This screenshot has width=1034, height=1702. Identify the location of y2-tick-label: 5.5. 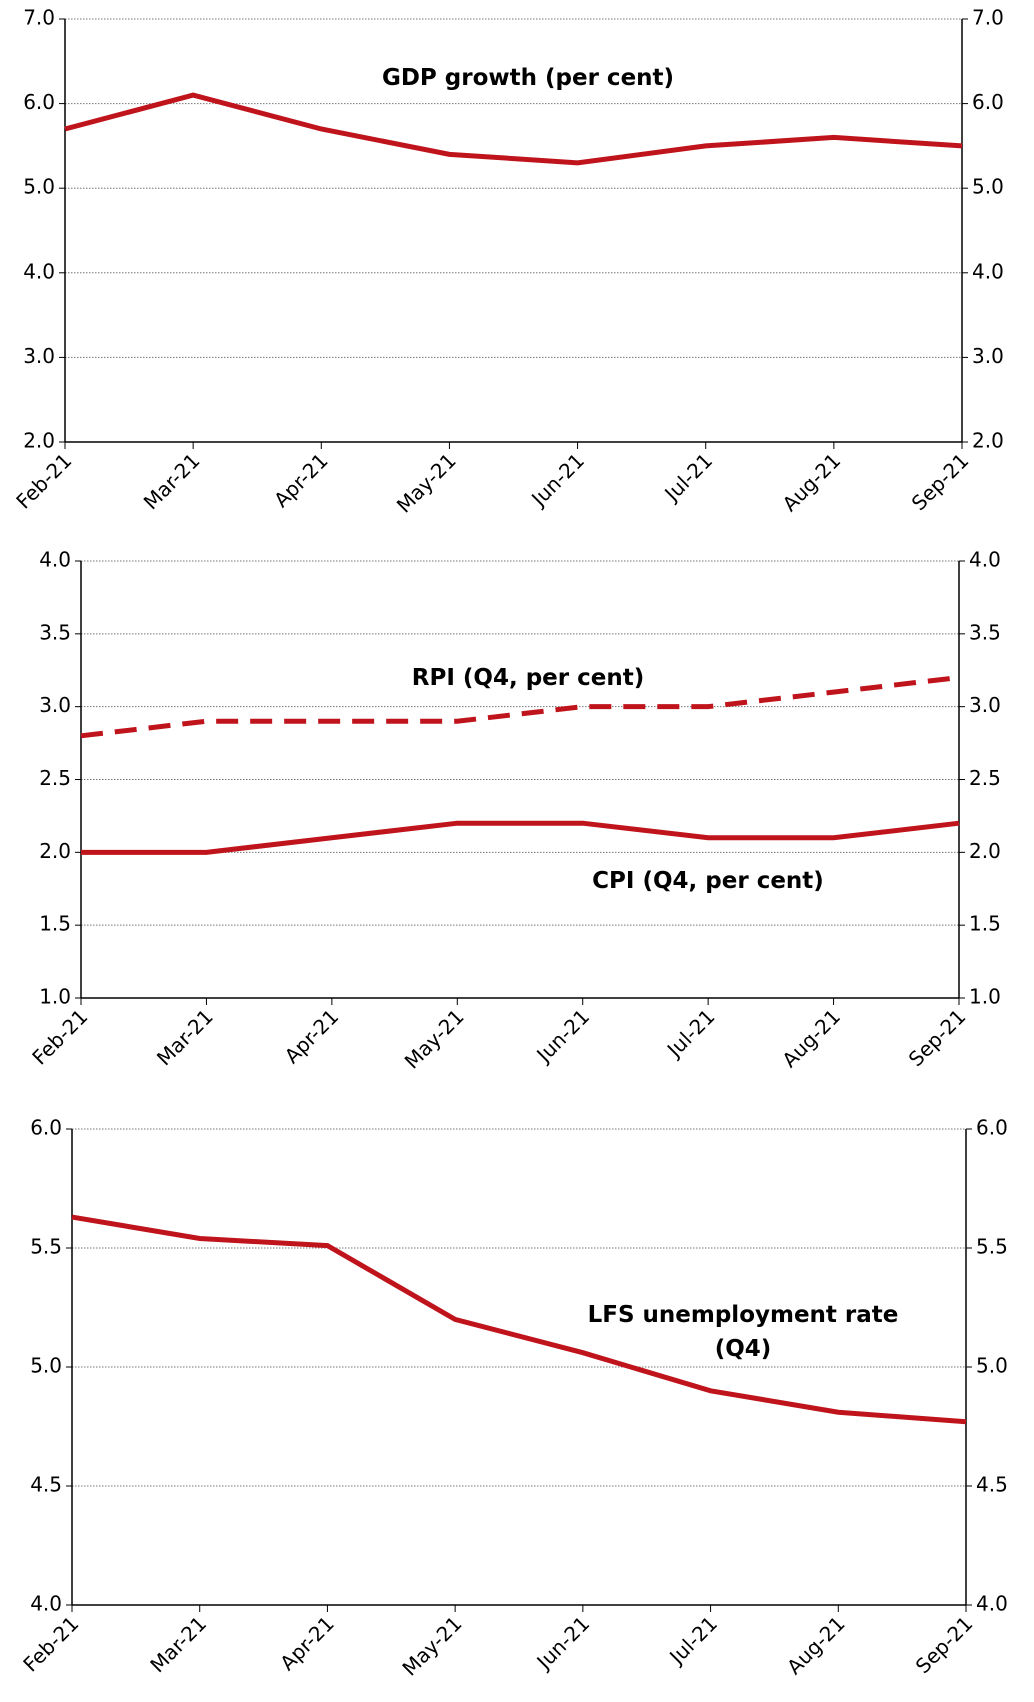
(992, 1247).